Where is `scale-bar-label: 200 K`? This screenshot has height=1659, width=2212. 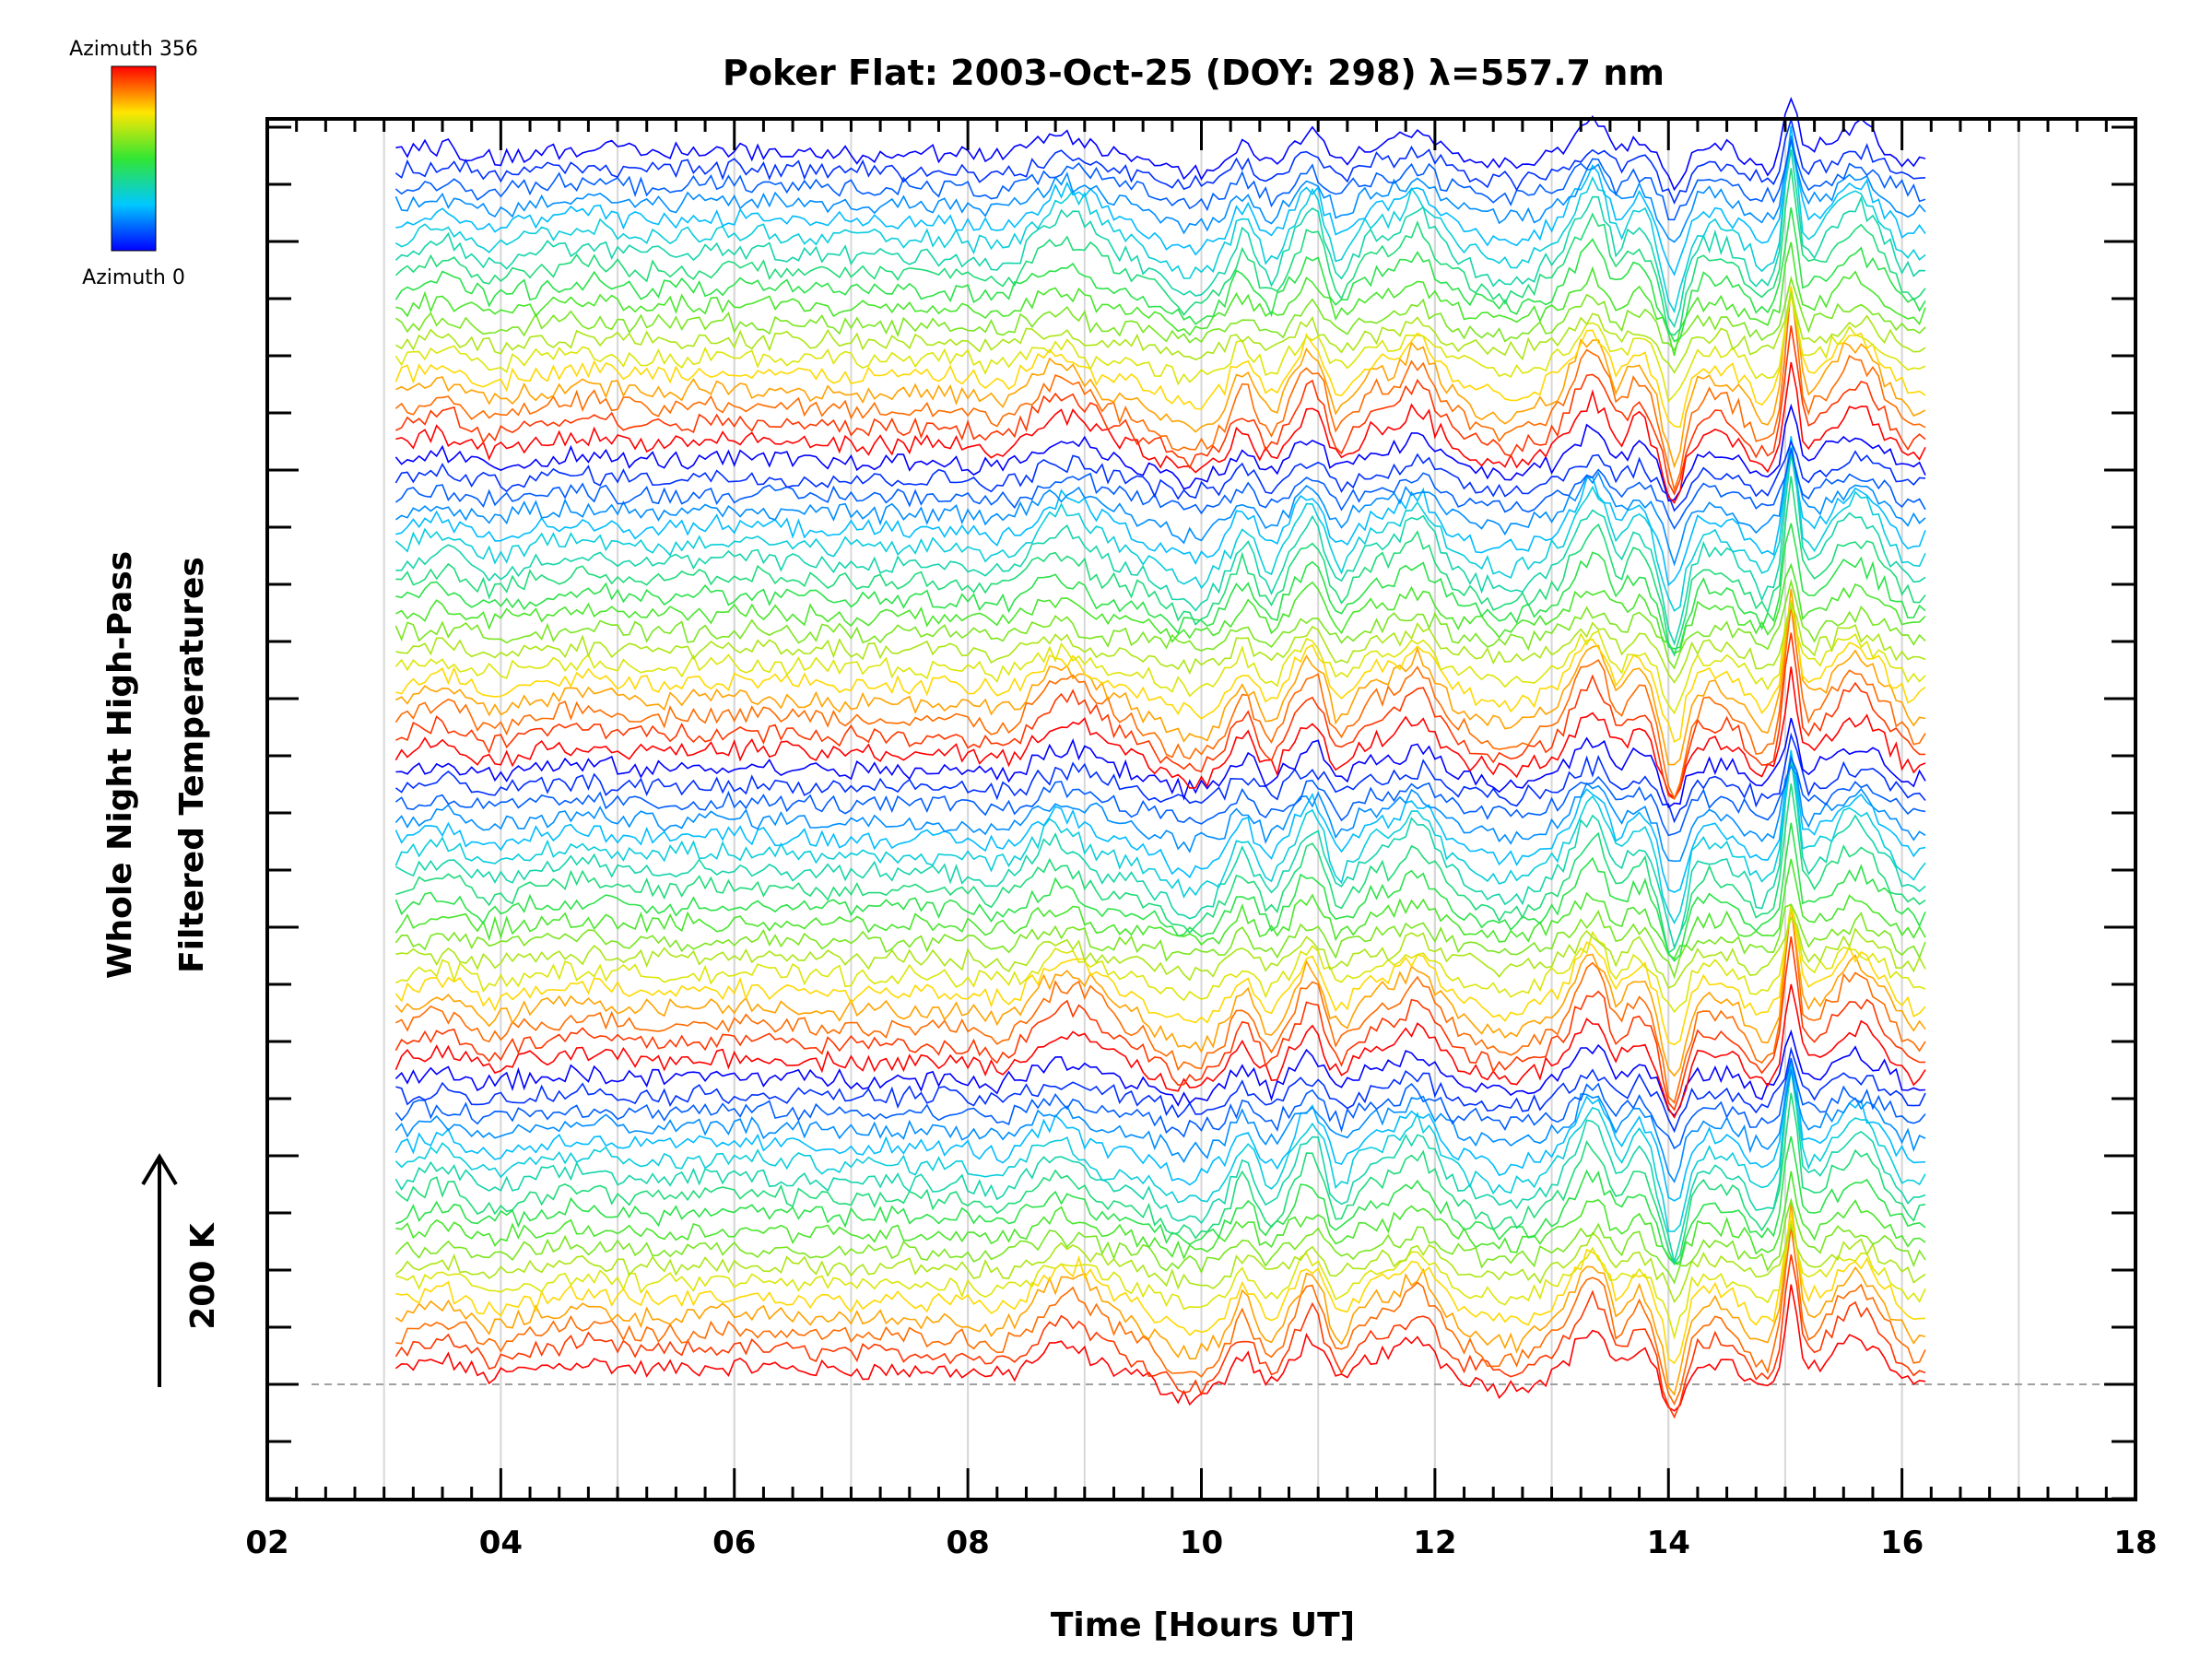 scale-bar-label: 200 K is located at coordinates (203, 1276).